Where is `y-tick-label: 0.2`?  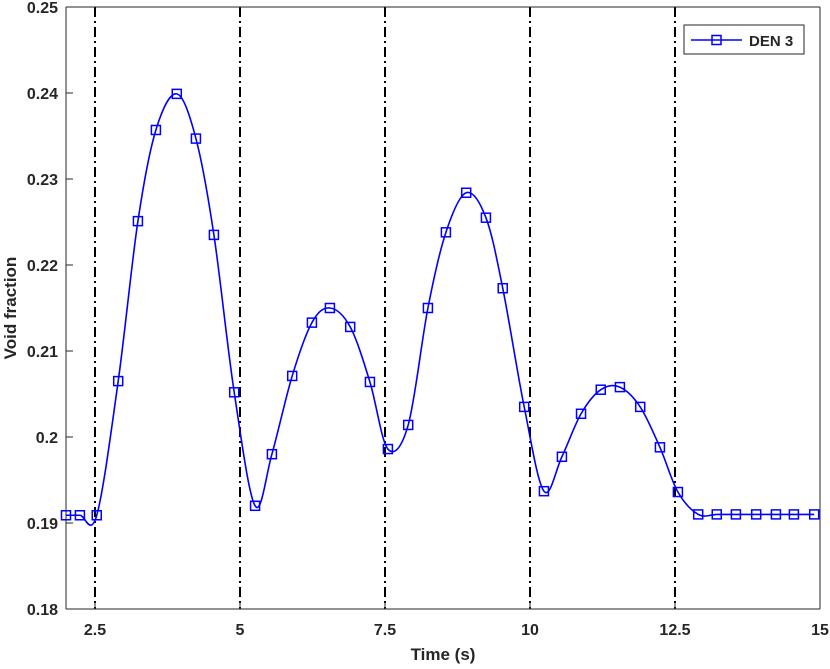 y-tick-label: 0.2 is located at coordinates (47, 438).